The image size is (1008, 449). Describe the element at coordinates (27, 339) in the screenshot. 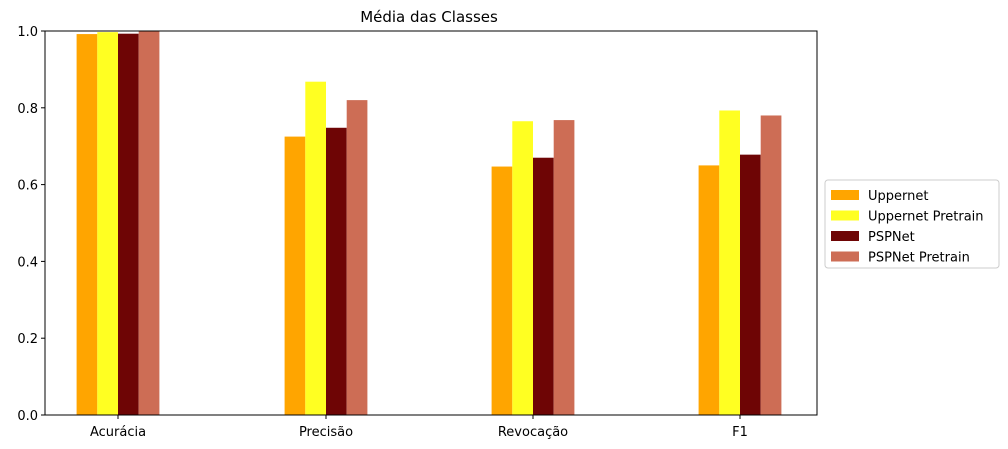

I see `y-tick-label: 0.2` at that location.